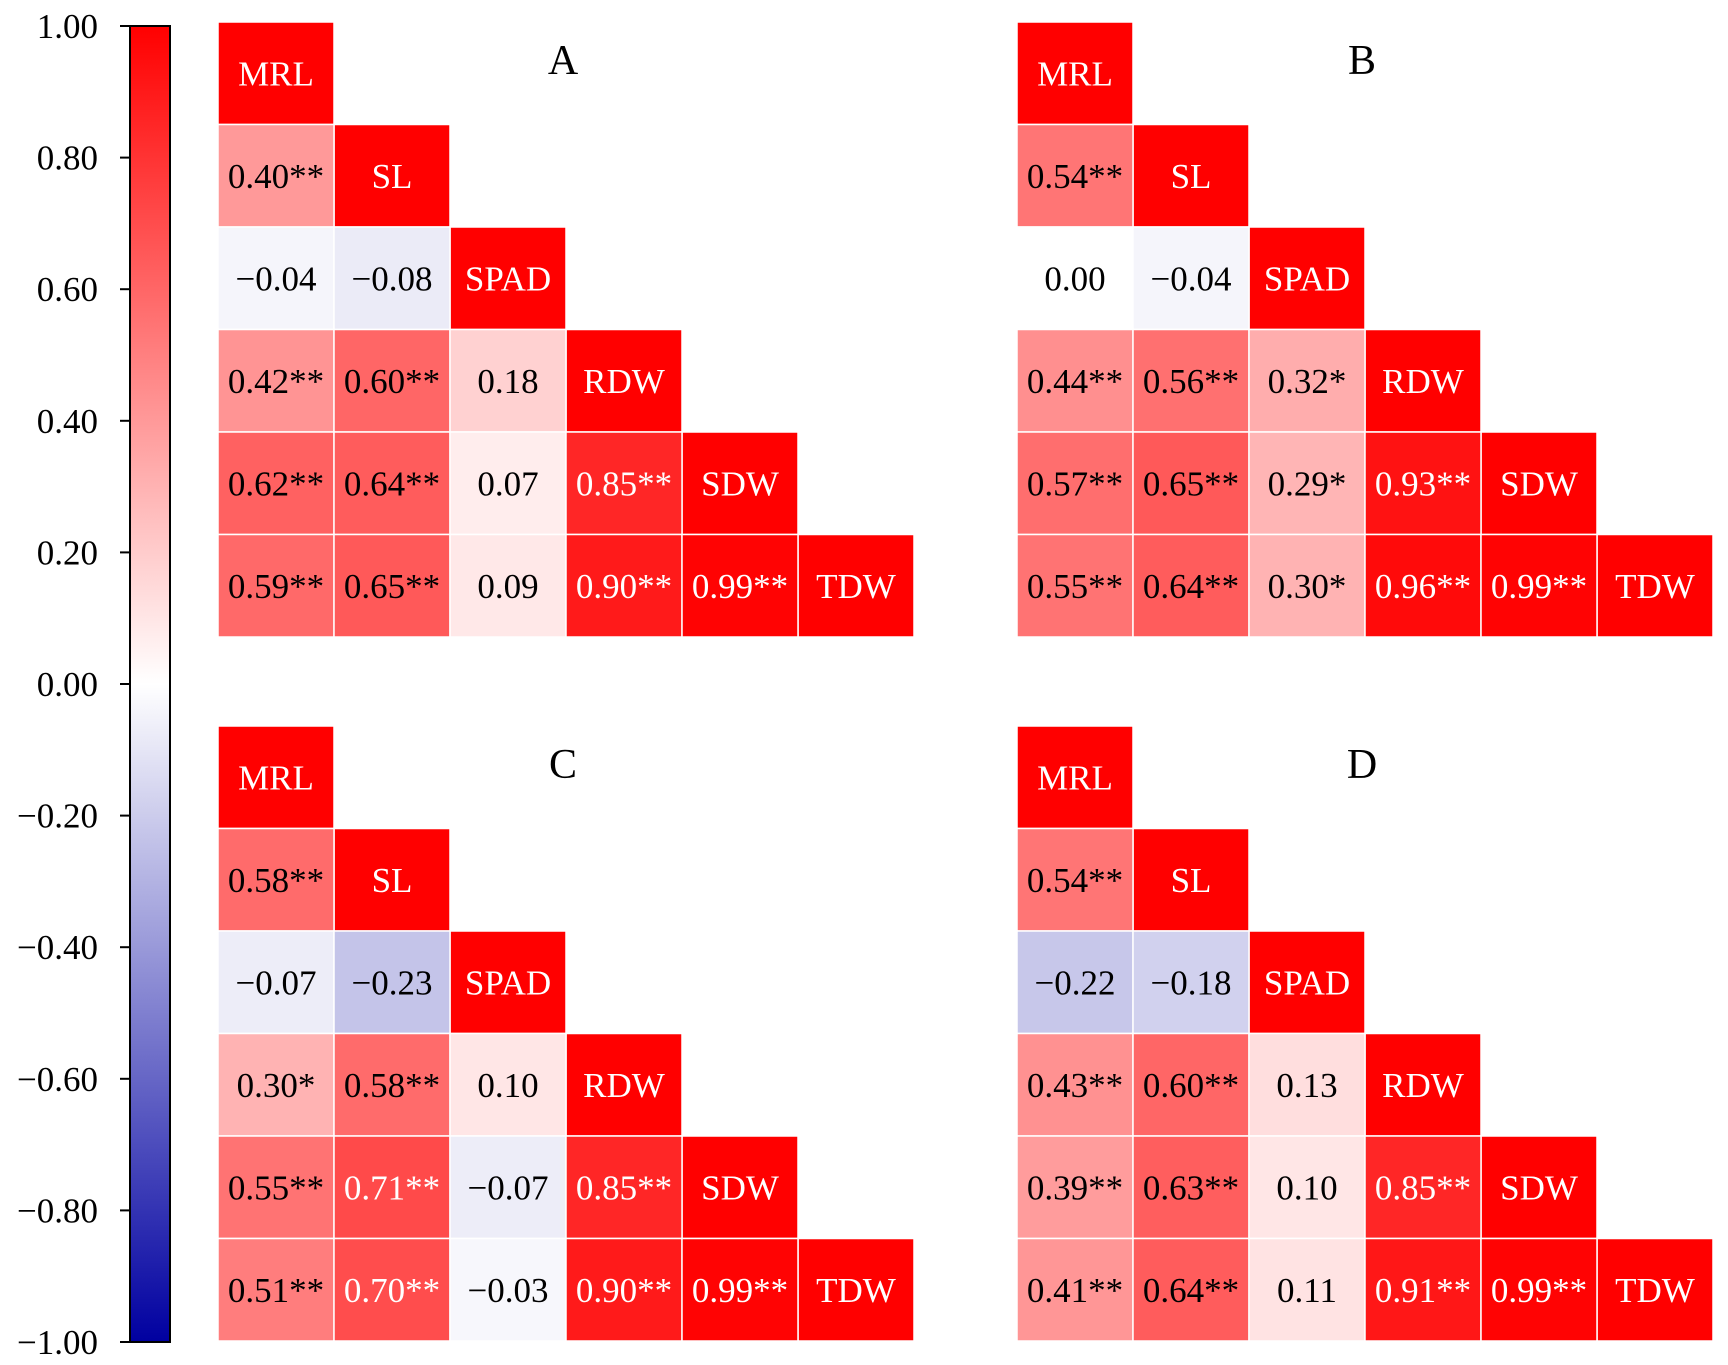 This screenshot has width=1728, height=1365. What do you see at coordinates (1306, 1085) in the screenshot?
I see `cell-value-label: 0.13` at bounding box center [1306, 1085].